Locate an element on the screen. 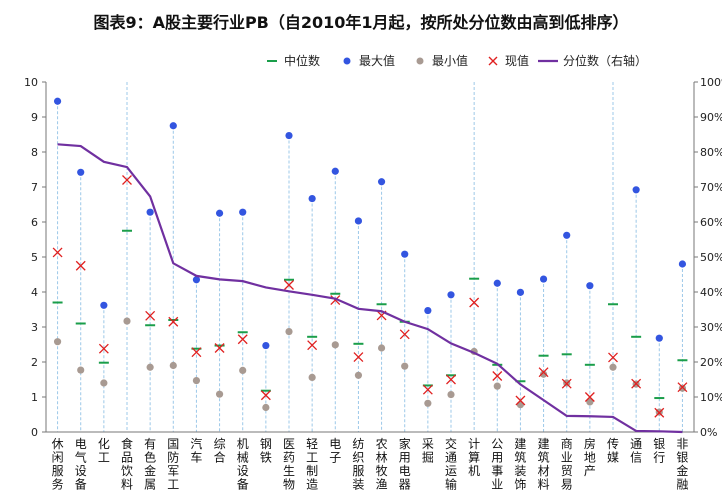 The image size is (722, 493). legend-item-max: 最大值 is located at coordinates (369, 60).